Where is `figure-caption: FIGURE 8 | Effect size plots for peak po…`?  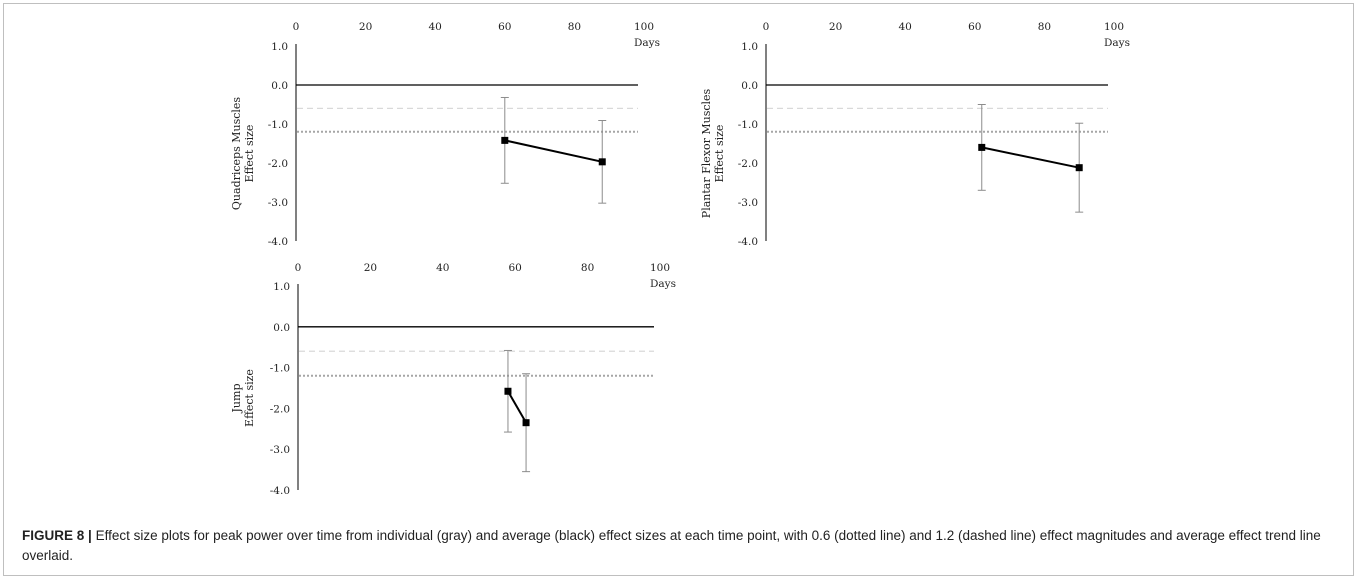 figure-caption: FIGURE 8 | Effect size plots for peak po… is located at coordinates (682, 546).